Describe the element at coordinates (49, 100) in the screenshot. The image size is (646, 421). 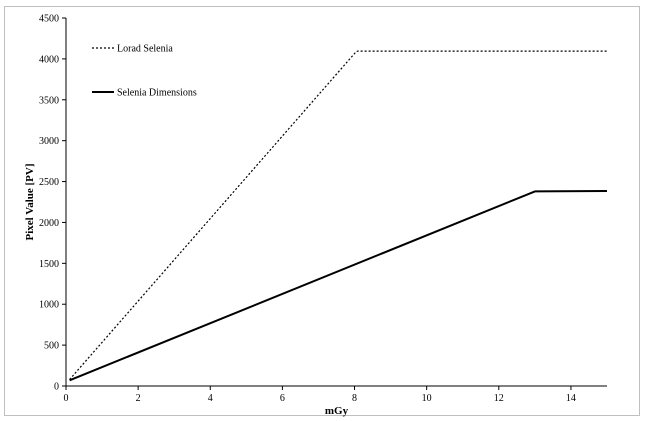
I see `y-tick-label: 3500` at that location.